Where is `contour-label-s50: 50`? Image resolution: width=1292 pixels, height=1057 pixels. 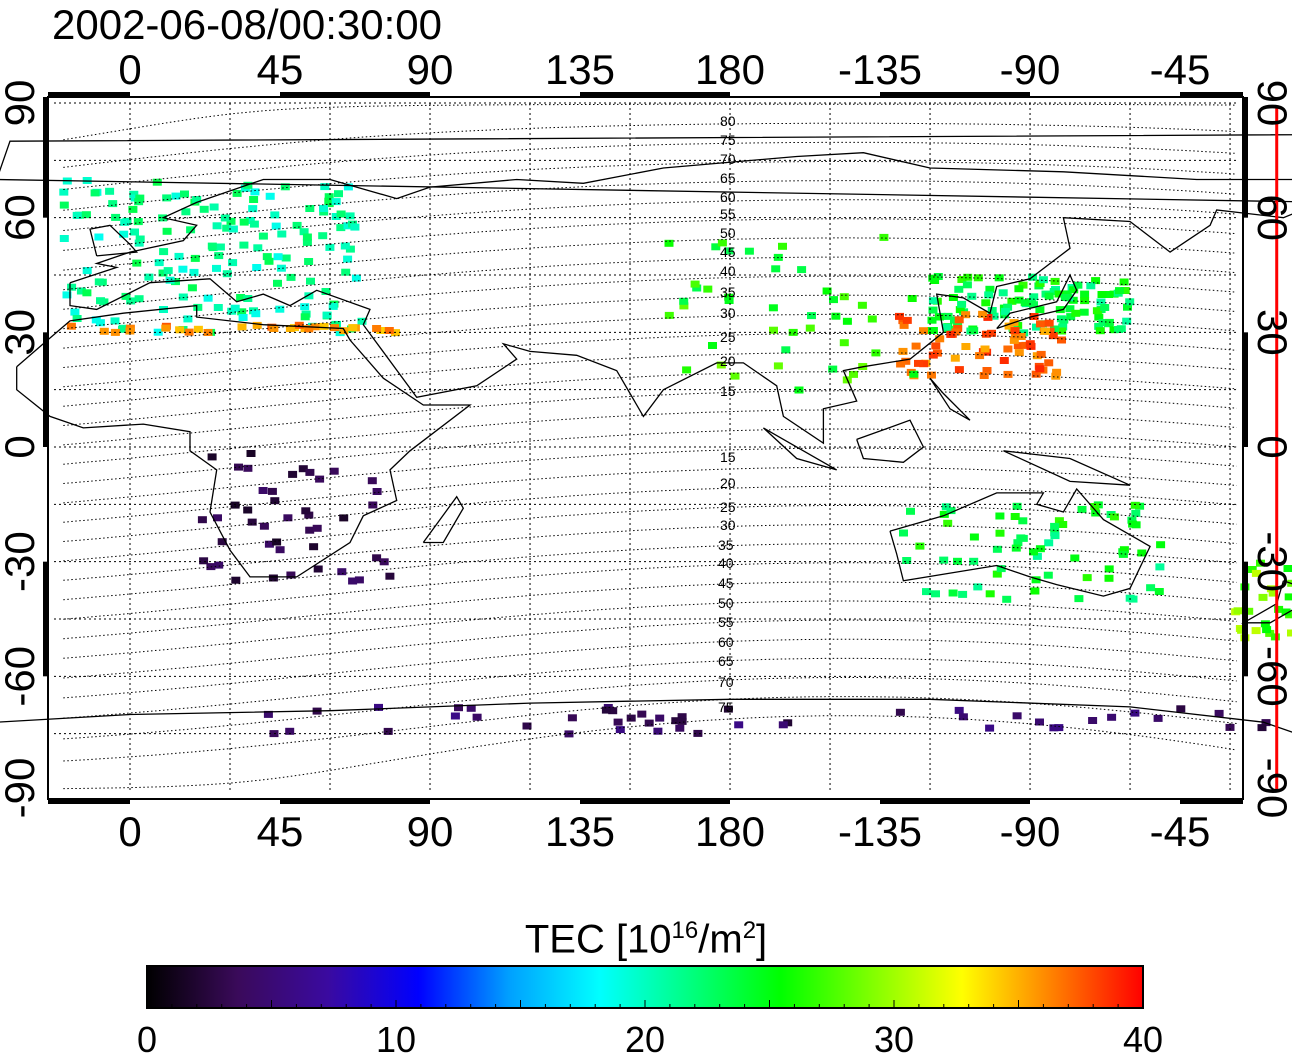 contour-label-s50: 50 is located at coordinates (726, 603).